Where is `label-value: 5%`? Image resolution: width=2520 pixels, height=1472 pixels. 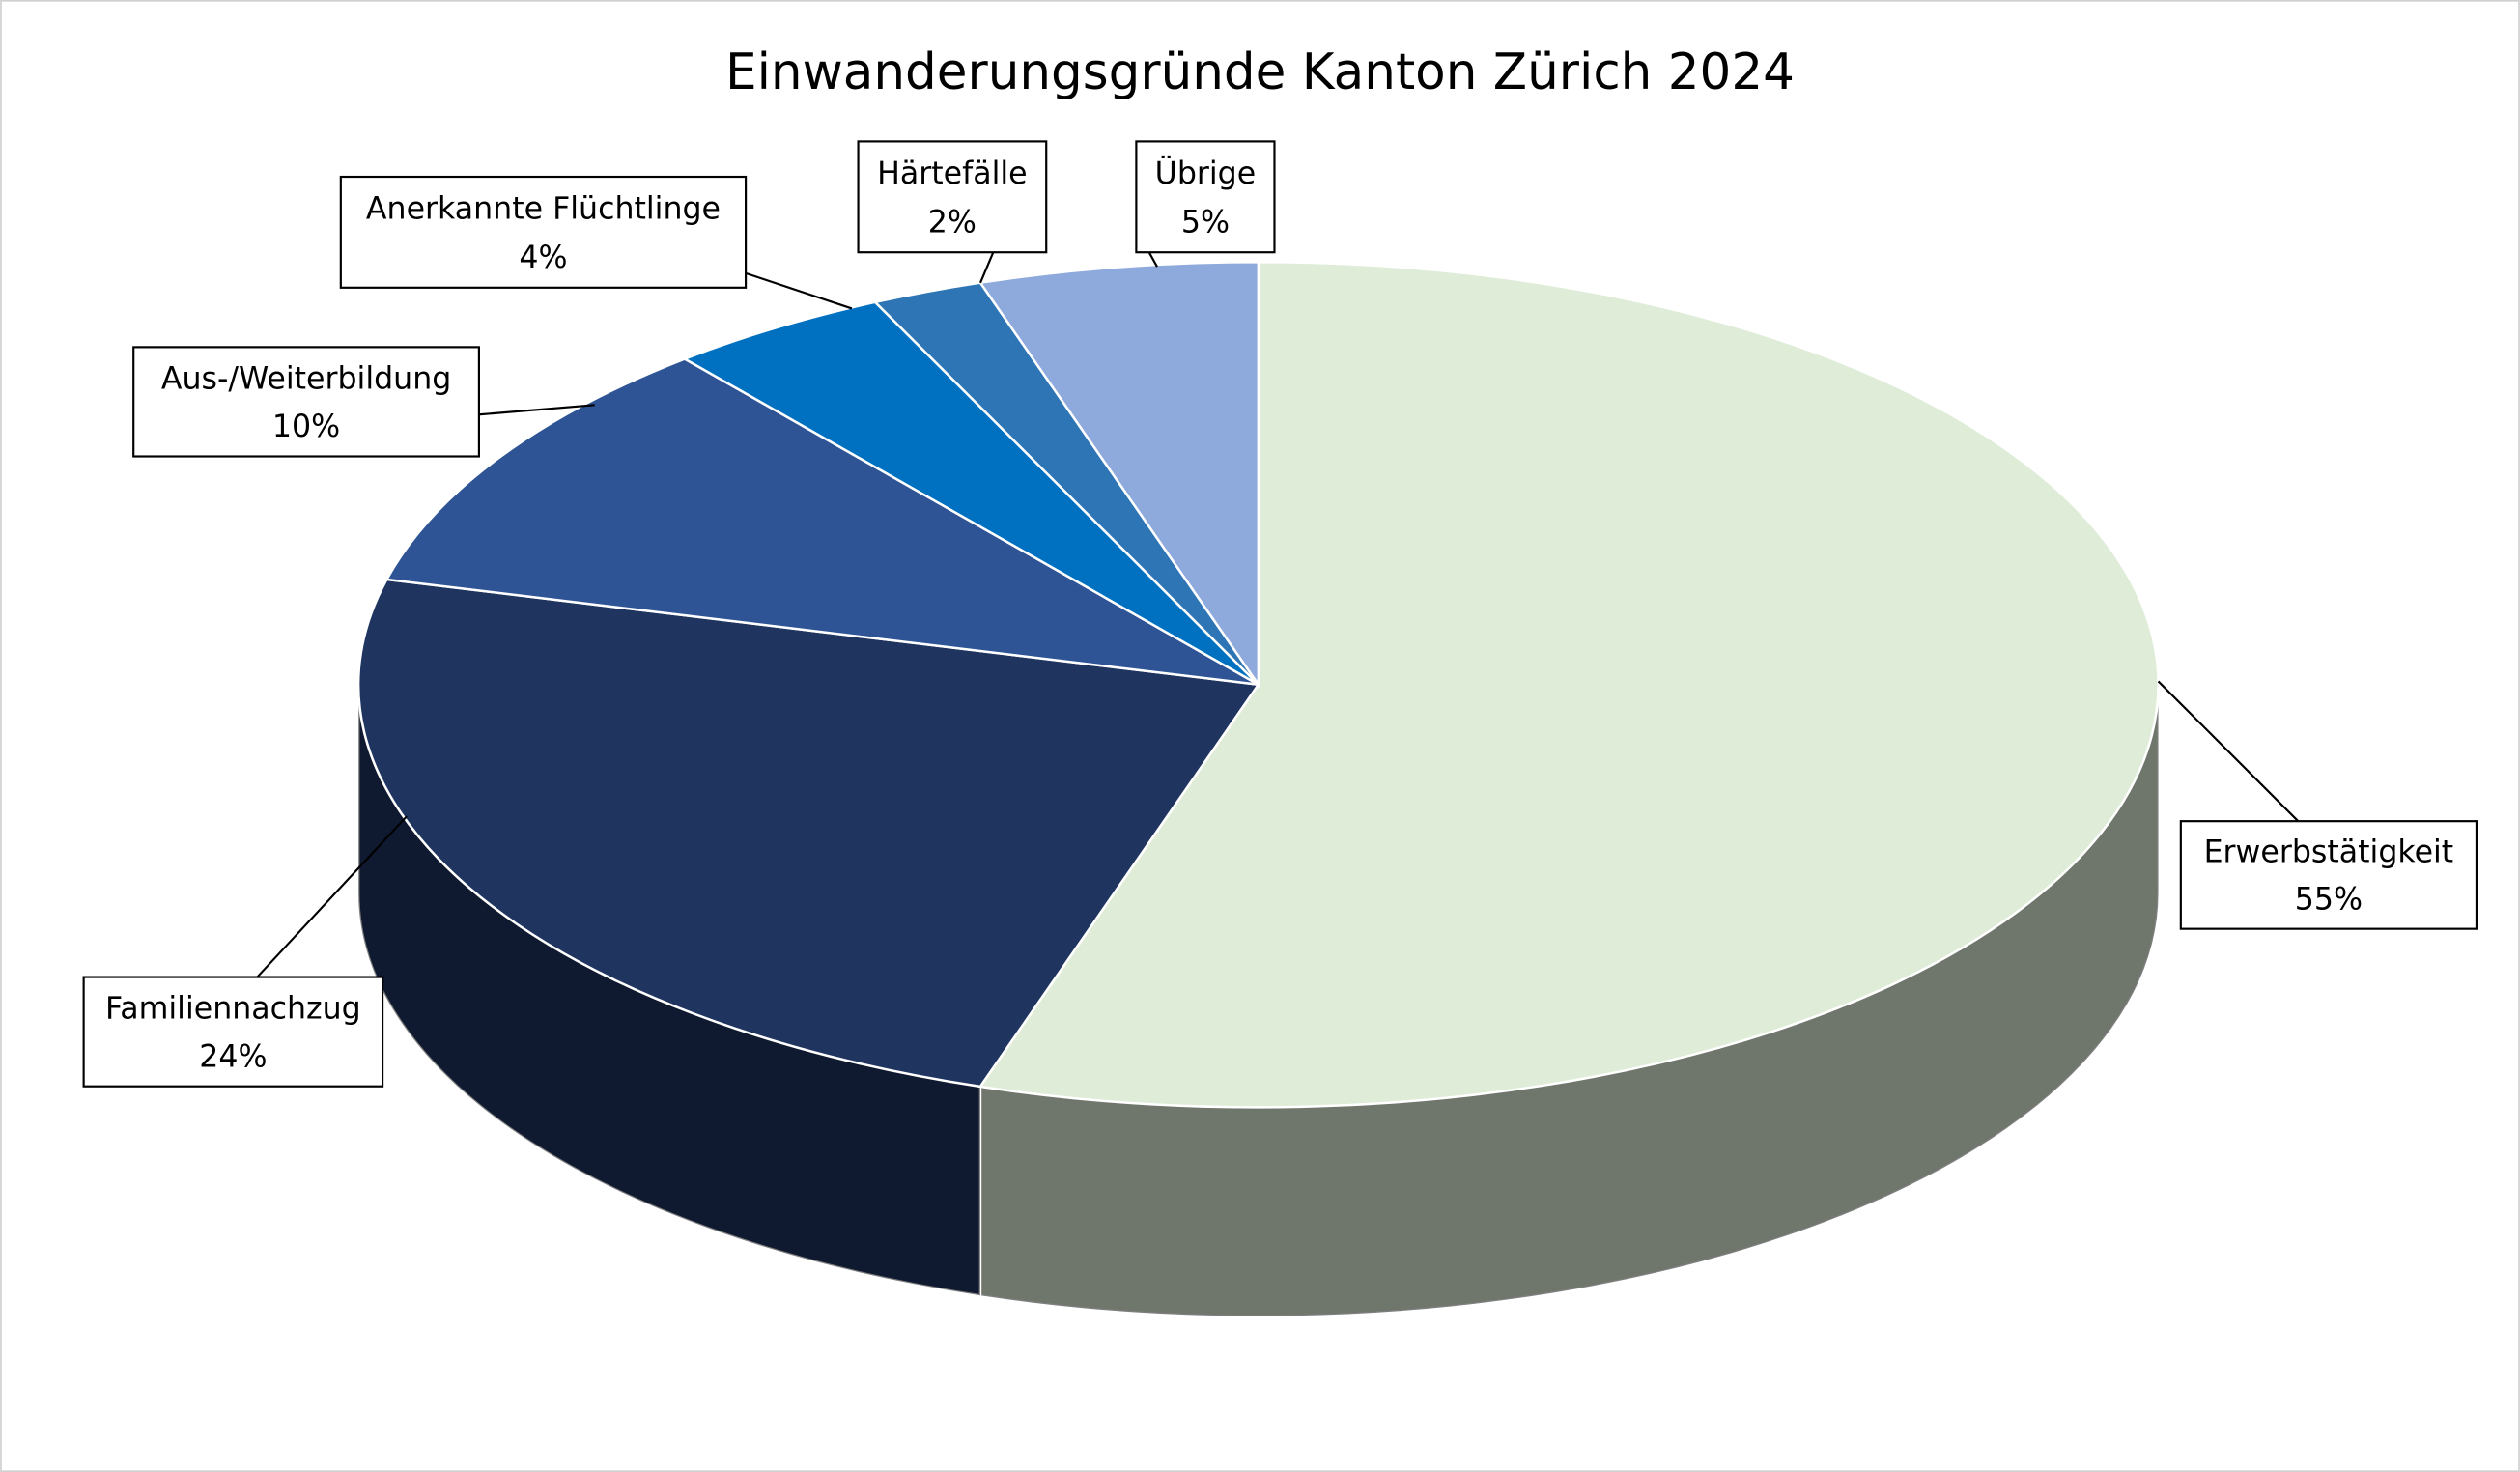
label-value: 5% is located at coordinates (1205, 222).